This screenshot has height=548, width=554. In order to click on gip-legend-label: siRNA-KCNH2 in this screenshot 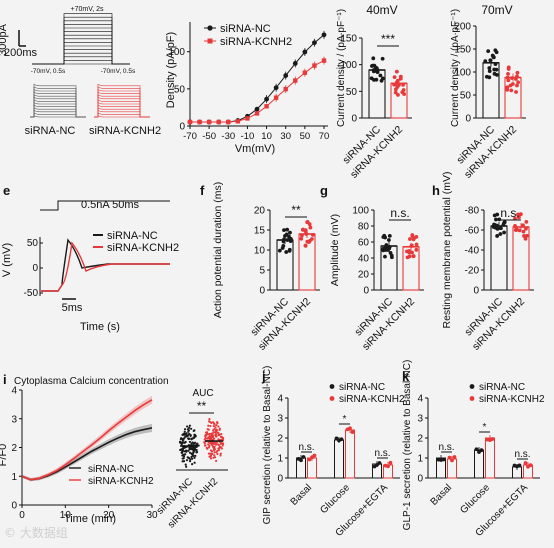, I will do `click(372, 399)`.